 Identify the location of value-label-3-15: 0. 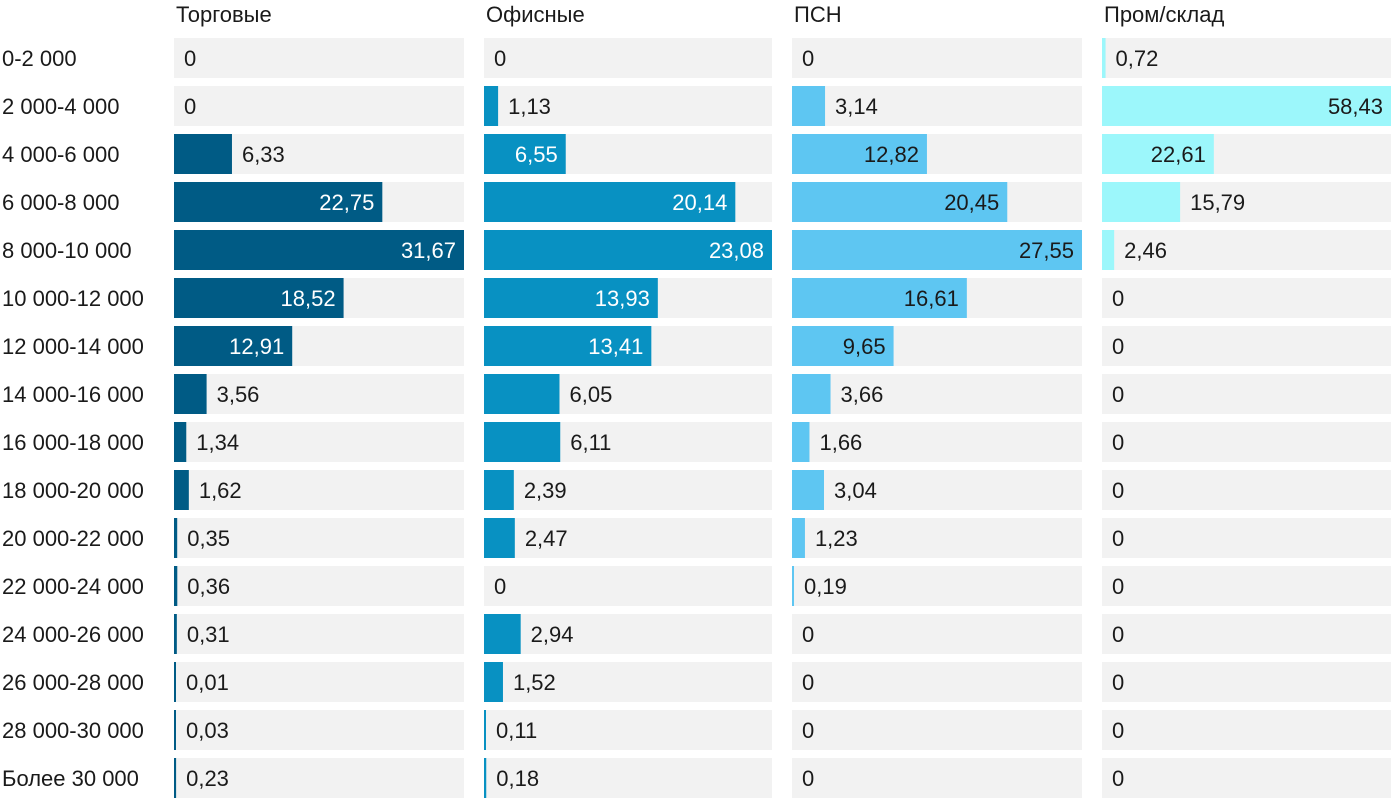
(1118, 778).